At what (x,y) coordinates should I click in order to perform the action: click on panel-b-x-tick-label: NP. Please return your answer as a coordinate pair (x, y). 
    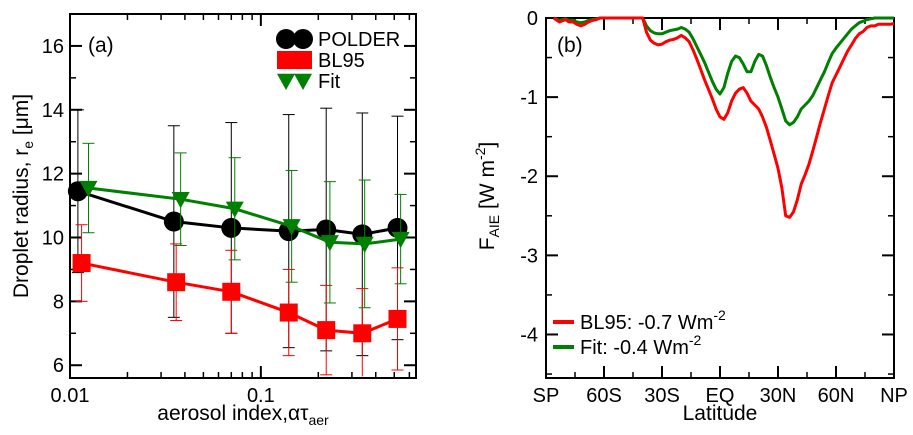
    Looking at the image, I should click on (894, 396).